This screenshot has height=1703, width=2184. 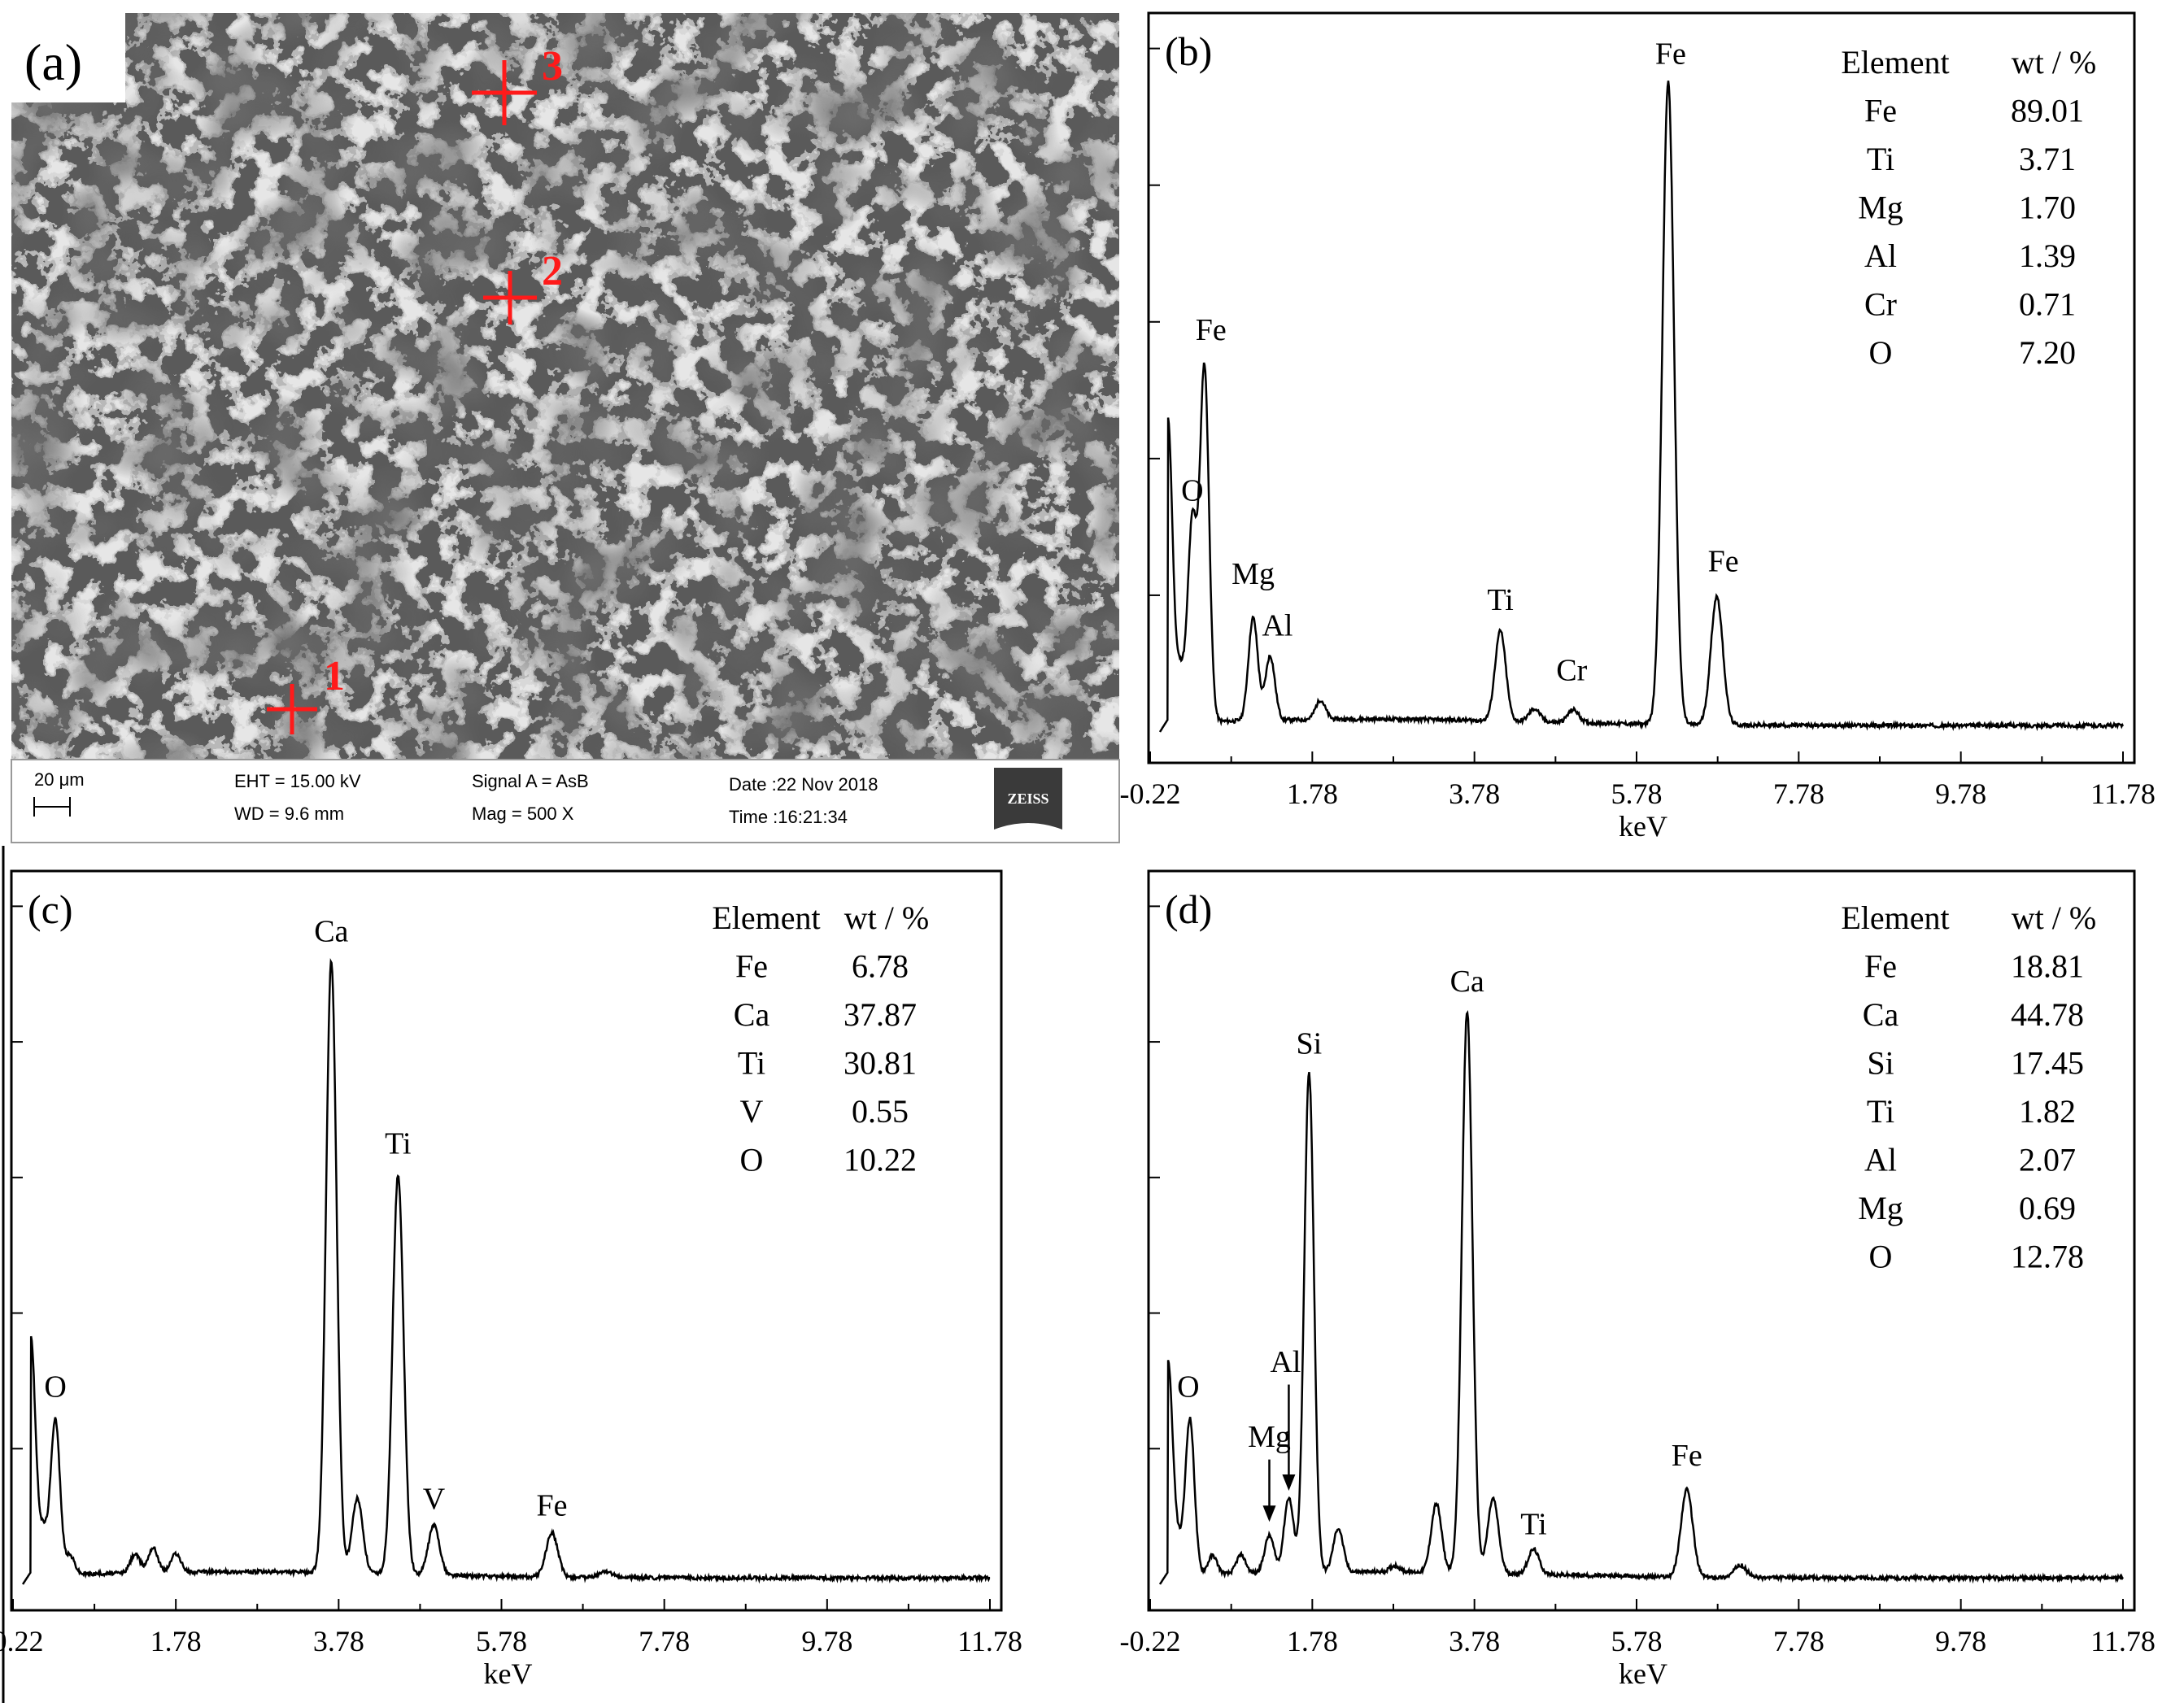 I want to click on point-label-1: 1, so click(x=335, y=676).